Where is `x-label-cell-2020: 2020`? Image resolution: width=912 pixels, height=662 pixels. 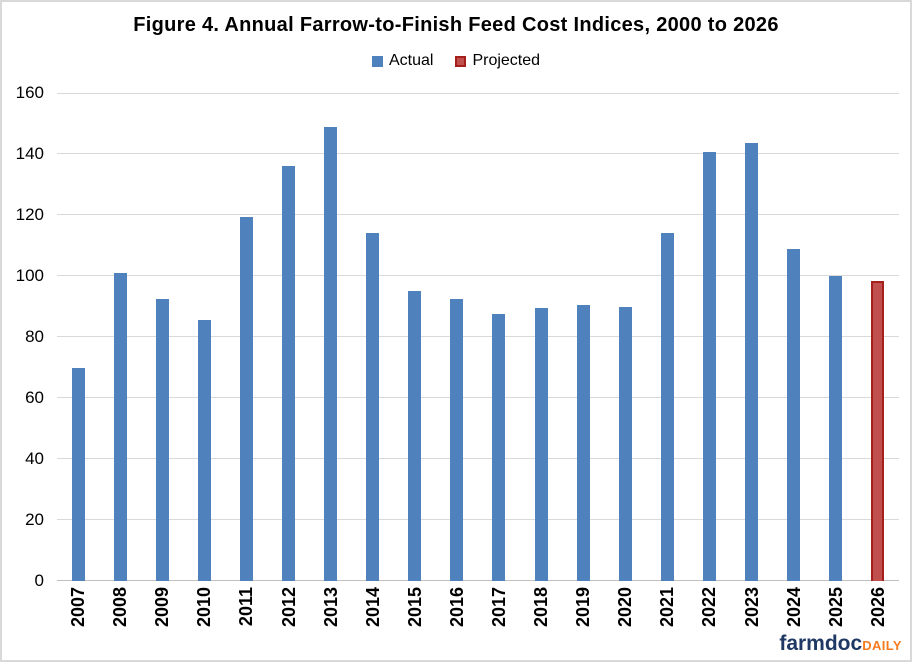
x-label-cell-2020: 2020 is located at coordinates (625, 607).